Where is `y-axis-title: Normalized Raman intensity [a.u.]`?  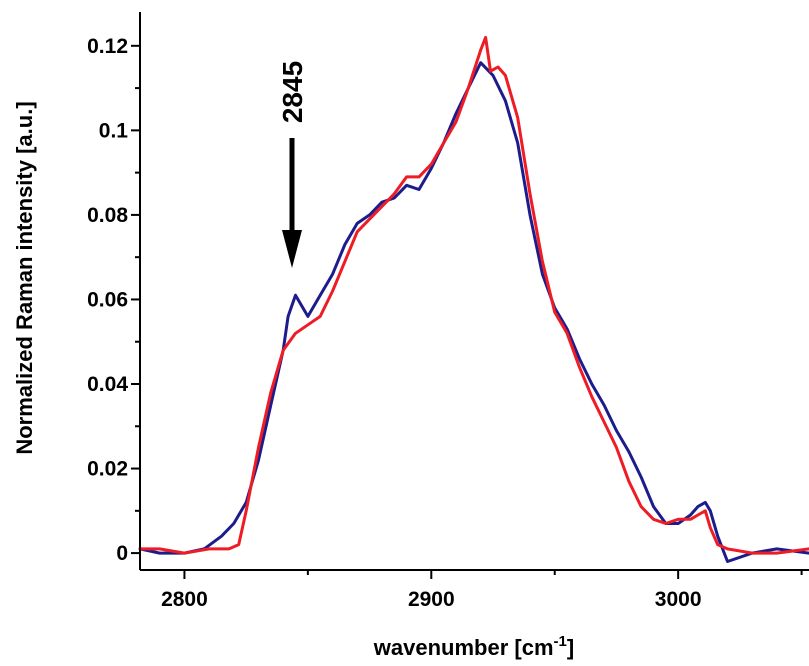 y-axis-title: Normalized Raman intensity [a.u.] is located at coordinates (24, 277).